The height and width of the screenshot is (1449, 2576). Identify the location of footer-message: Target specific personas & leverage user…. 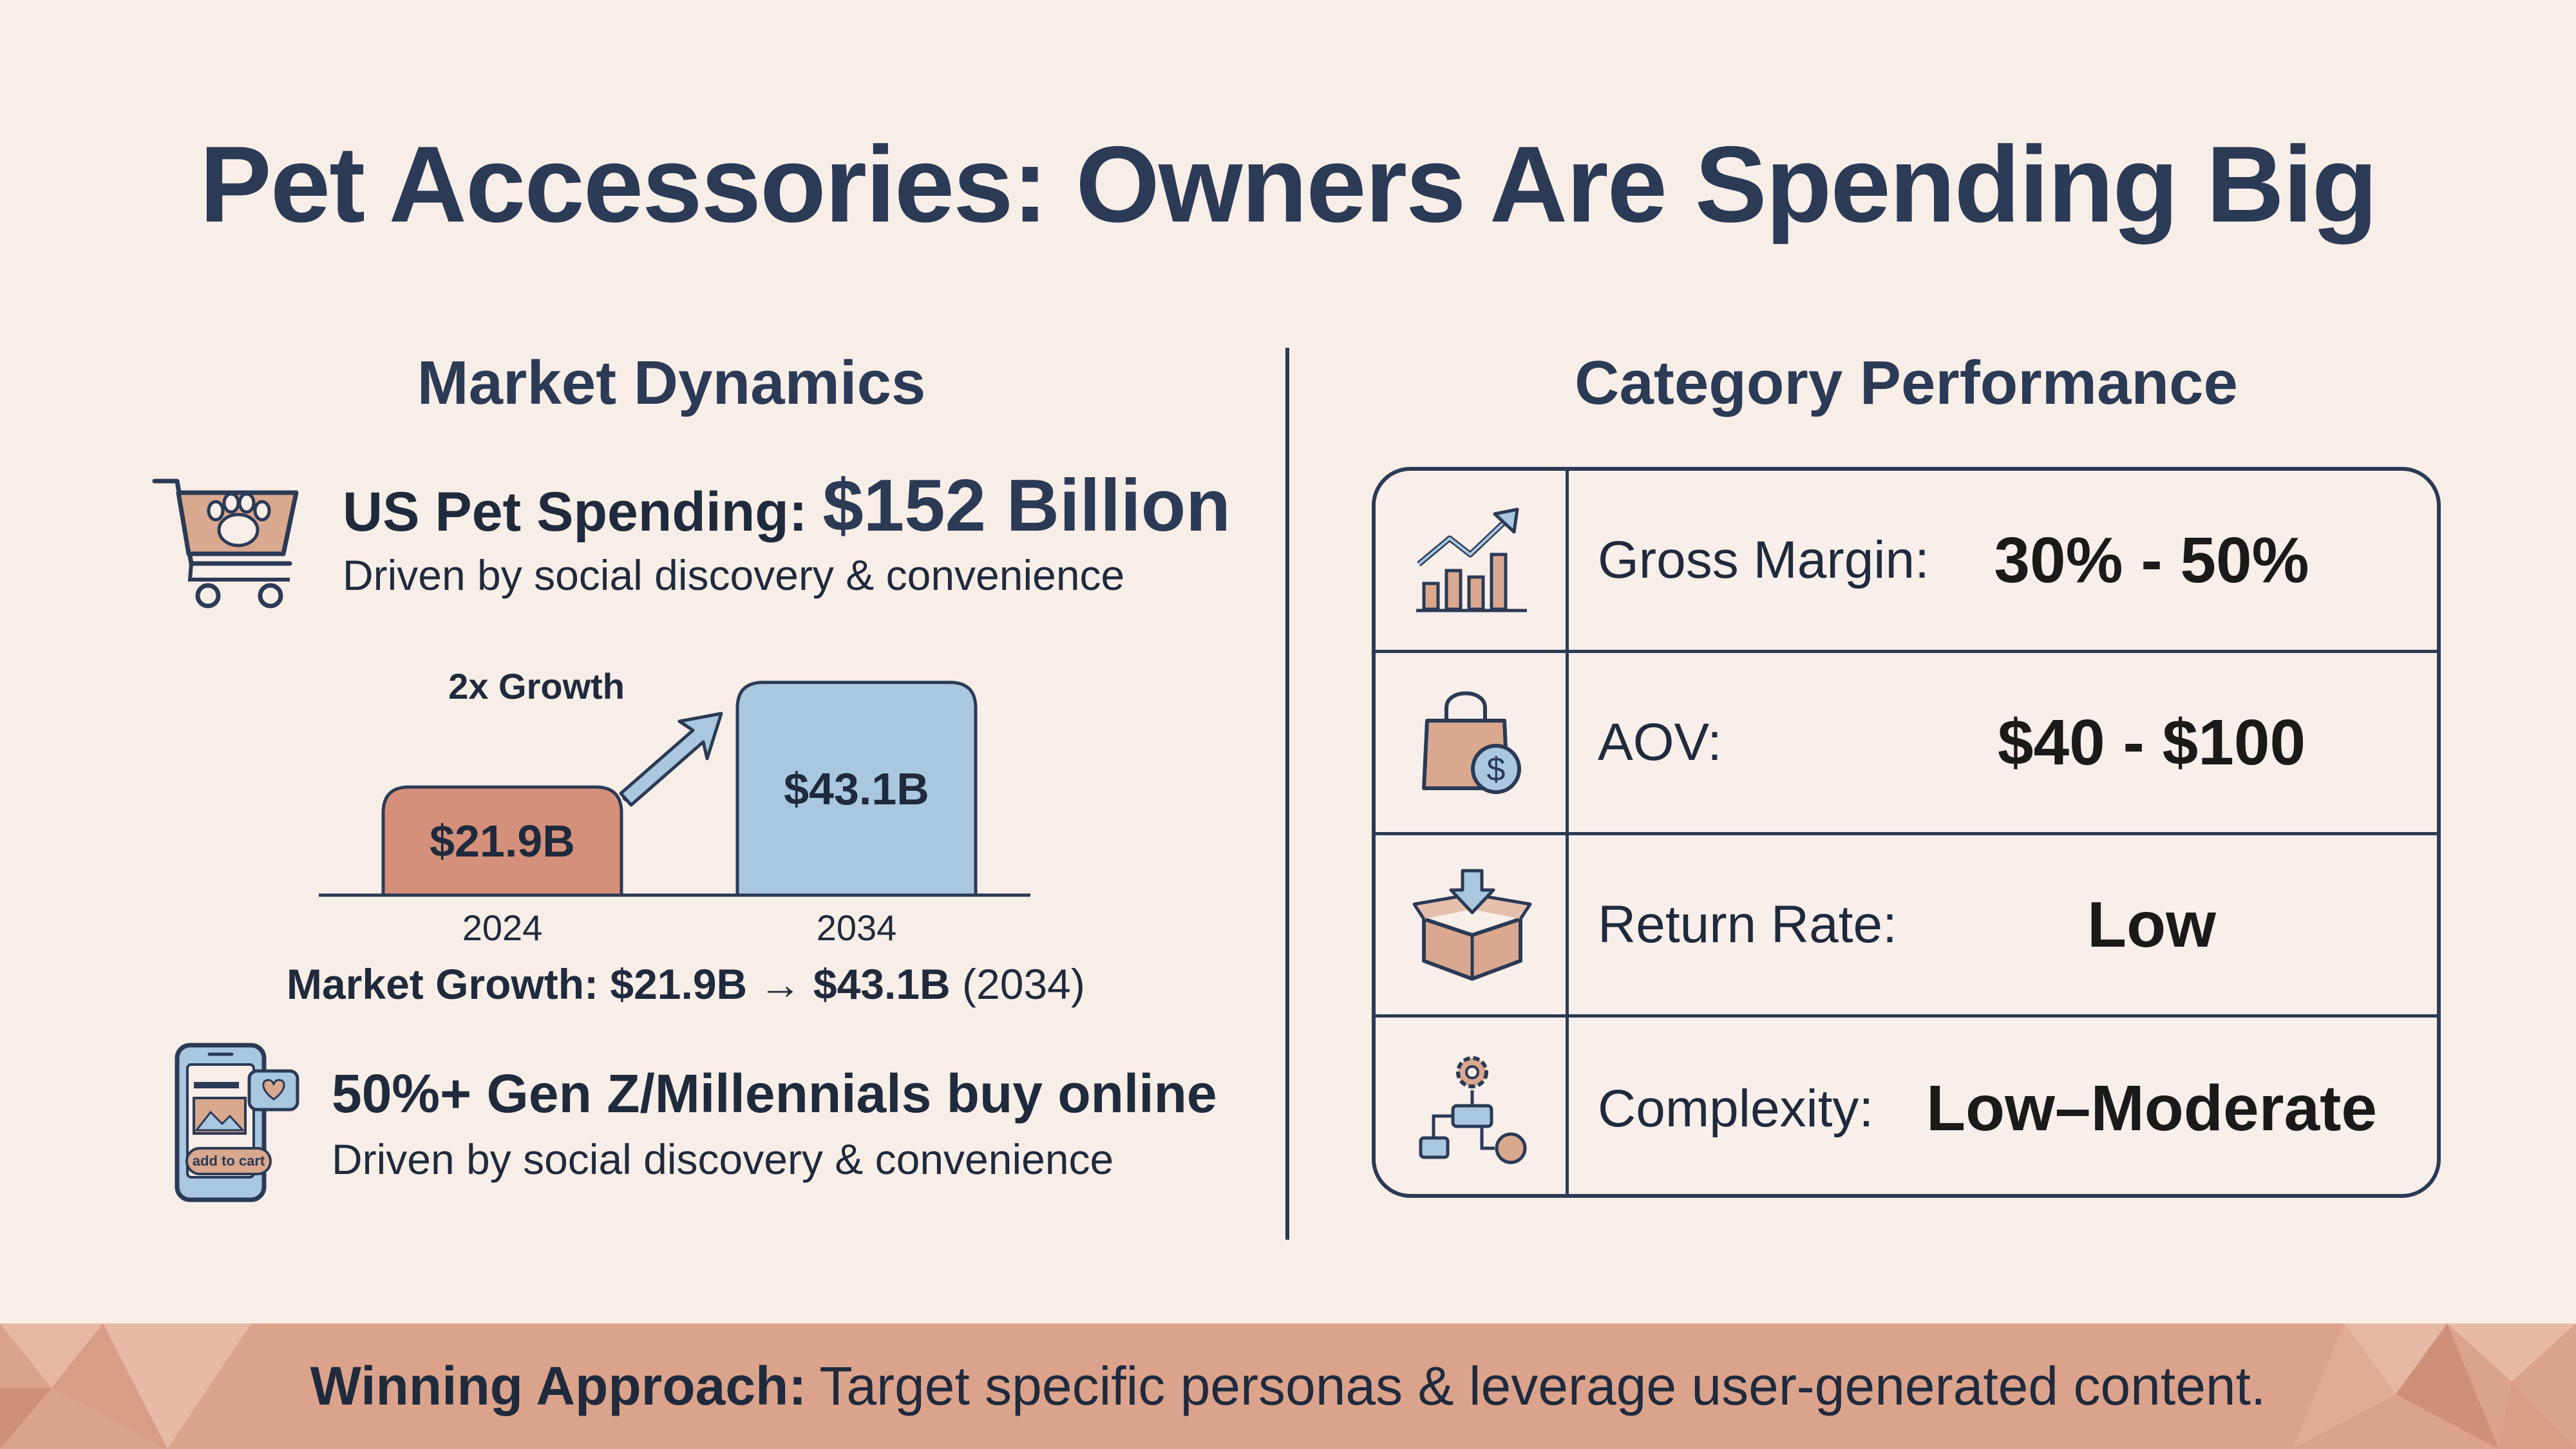
(1543, 1386).